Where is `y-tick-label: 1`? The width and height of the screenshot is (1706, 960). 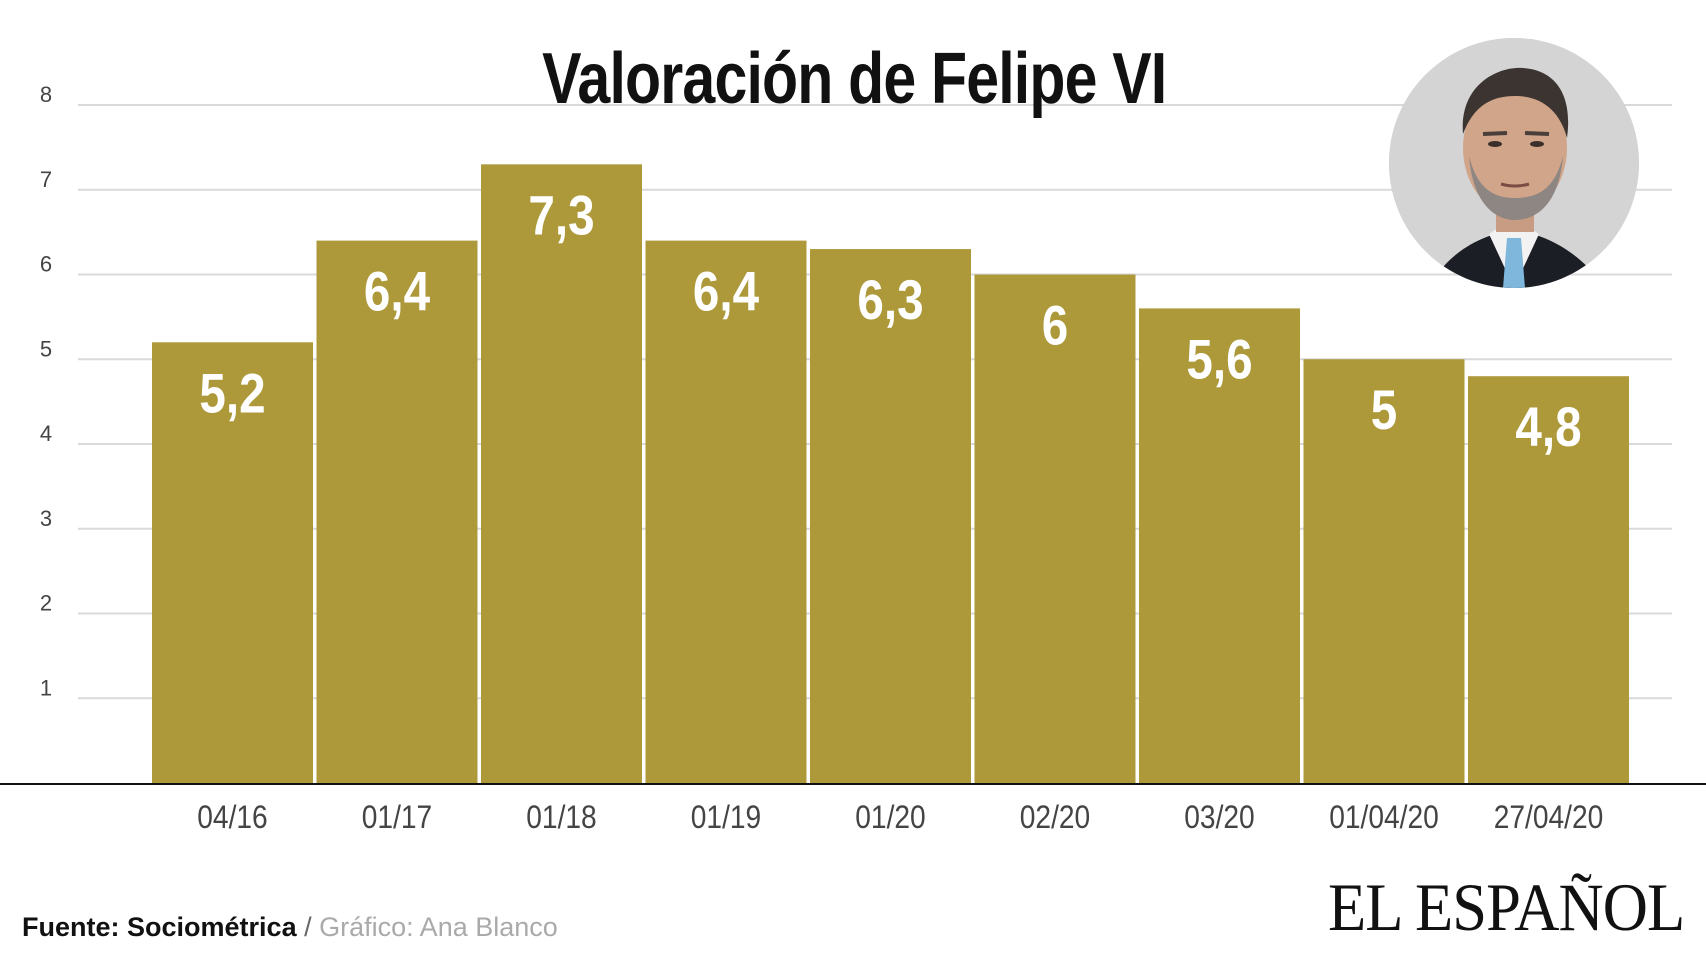
y-tick-label: 1 is located at coordinates (46, 687).